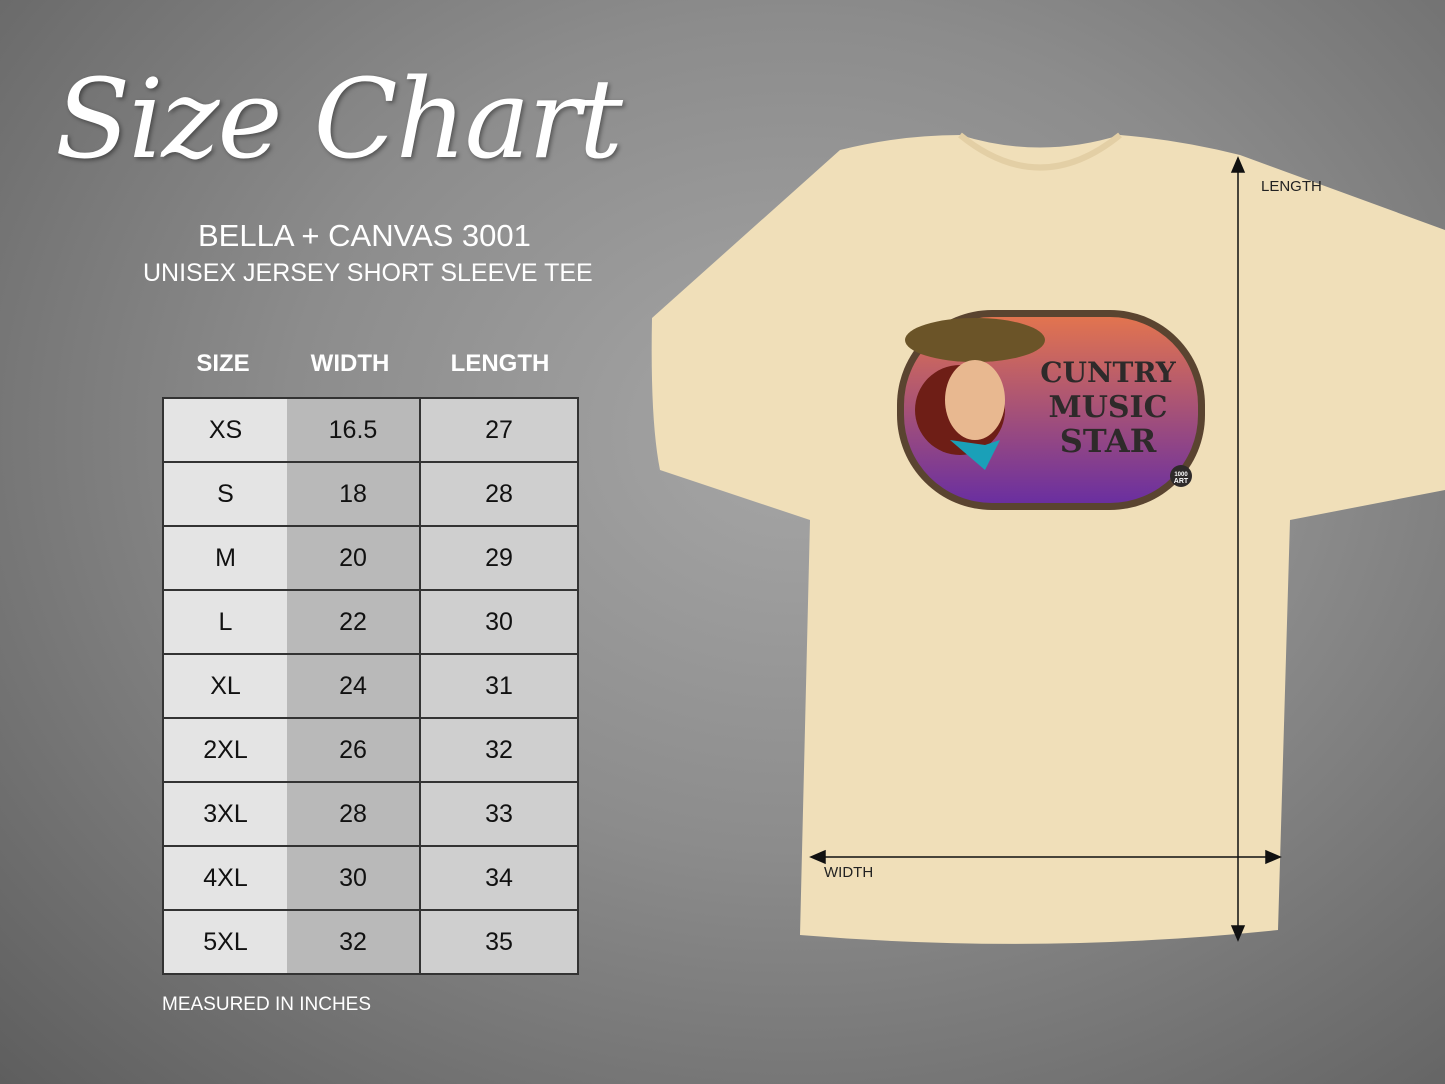  I want to click on table-row: XL 24 31, so click(370, 686).